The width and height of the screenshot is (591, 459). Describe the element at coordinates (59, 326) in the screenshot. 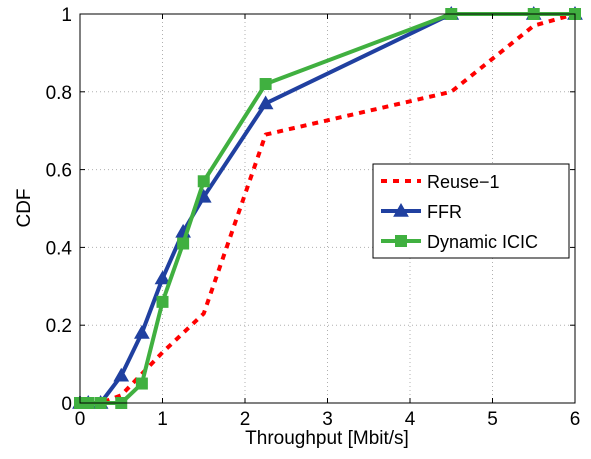

I see `y-tick-label: 0.2` at that location.